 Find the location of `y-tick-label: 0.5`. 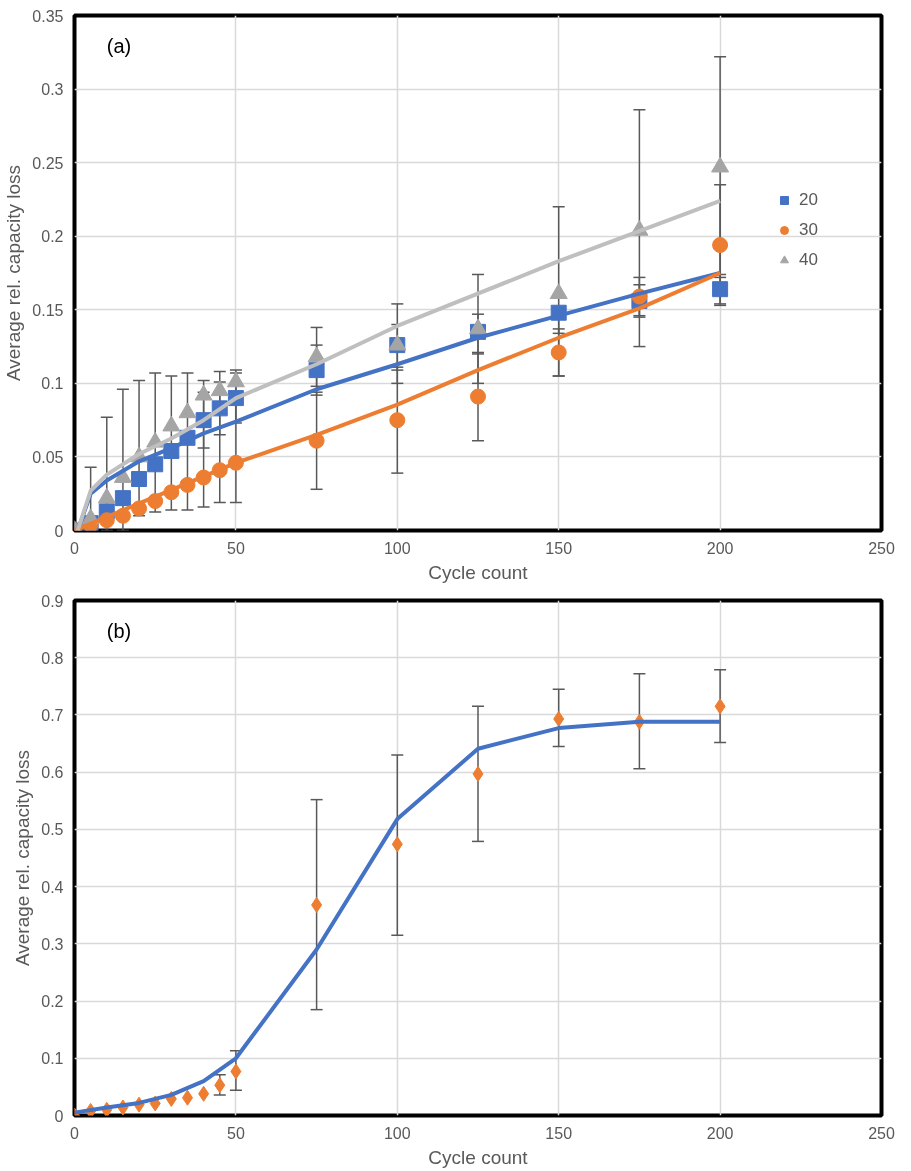

y-tick-label: 0.5 is located at coordinates (52, 830).